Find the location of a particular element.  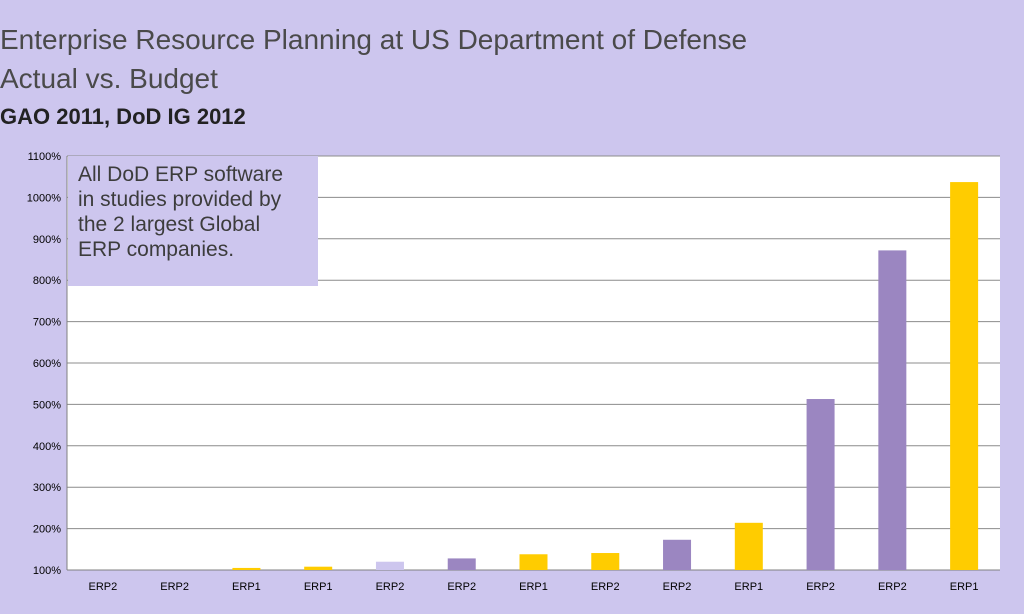

y-tick-label: 500% is located at coordinates (47, 405).